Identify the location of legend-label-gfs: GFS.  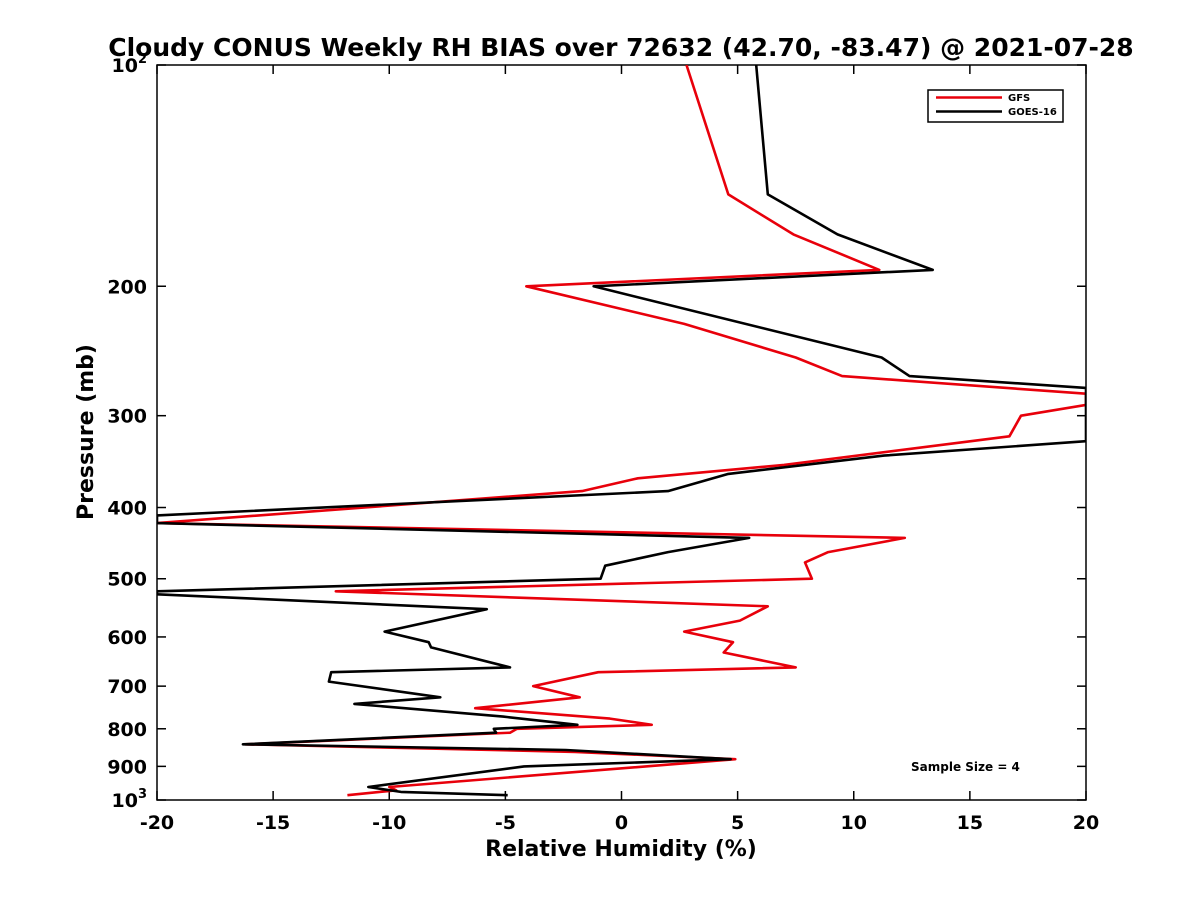
(1019, 98).